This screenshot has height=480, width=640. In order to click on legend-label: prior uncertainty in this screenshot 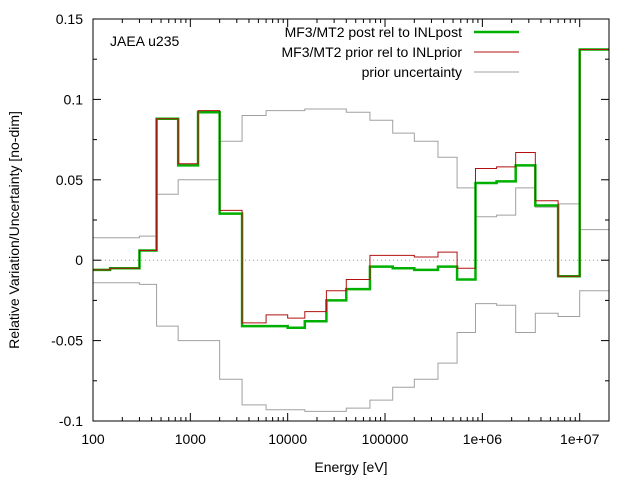, I will do `click(412, 72)`.